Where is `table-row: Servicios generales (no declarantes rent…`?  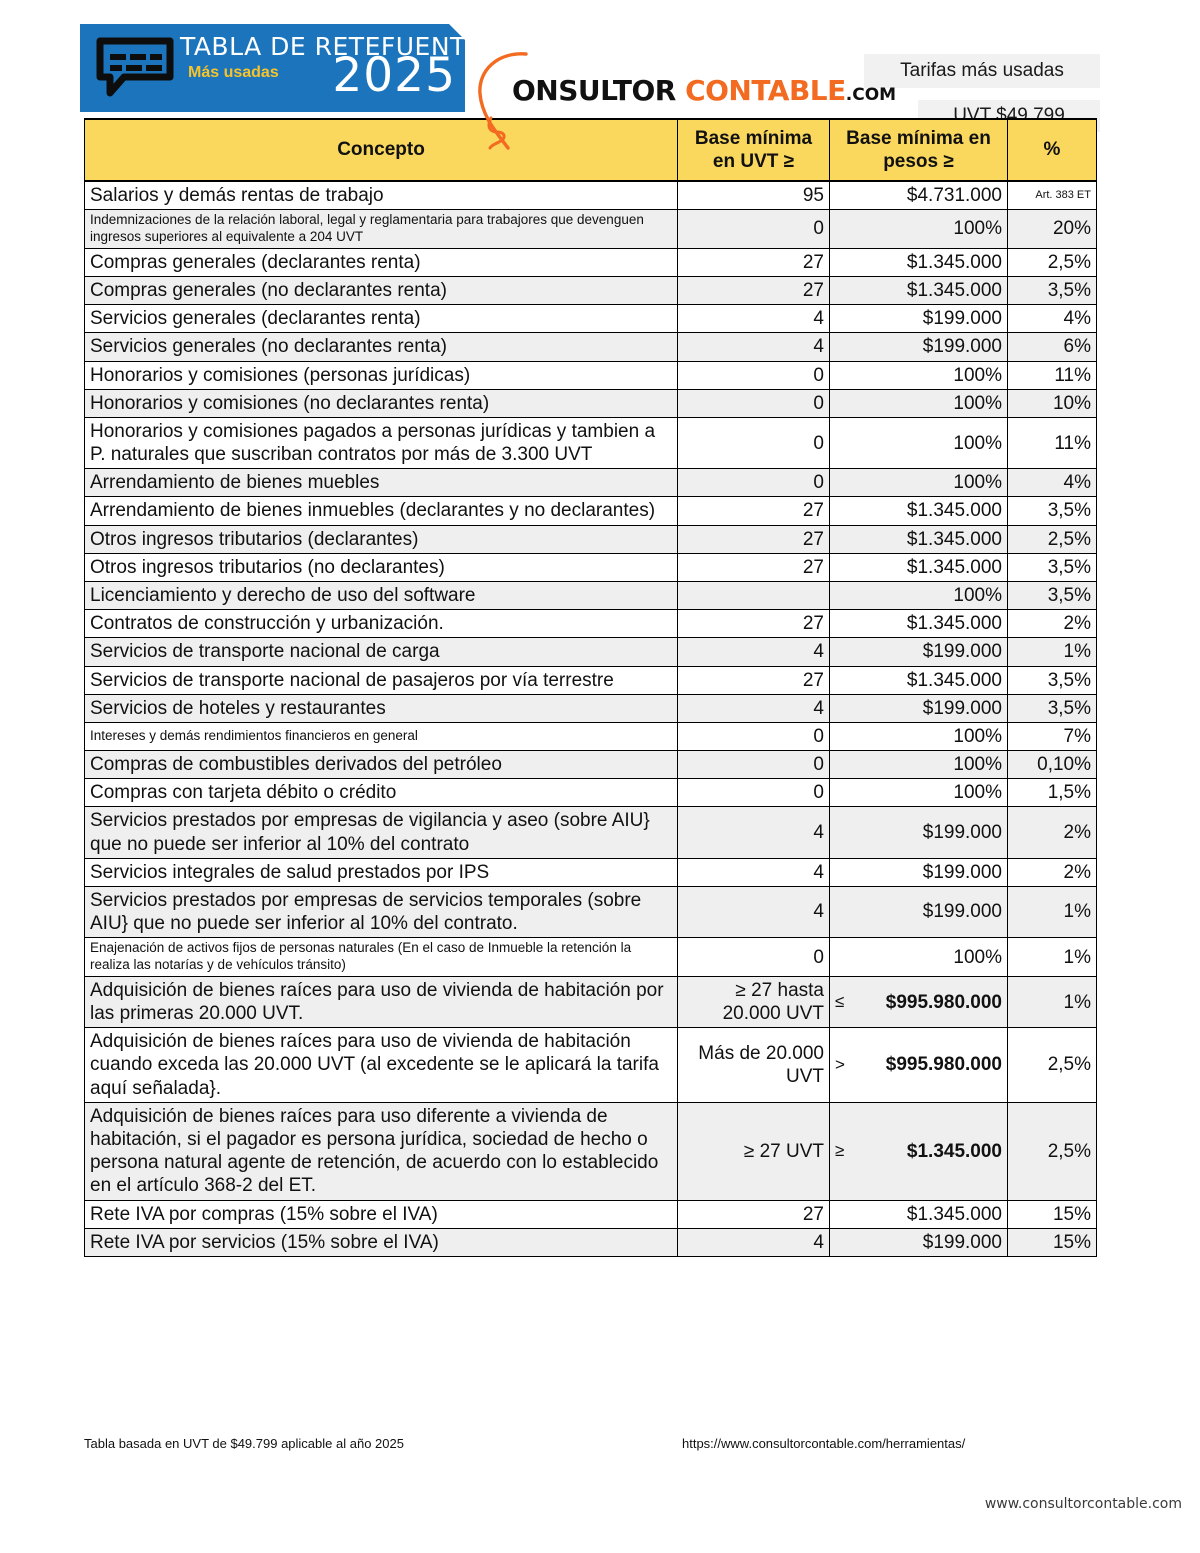
table-row: Servicios generales (no declarantes rent… is located at coordinates (590, 347).